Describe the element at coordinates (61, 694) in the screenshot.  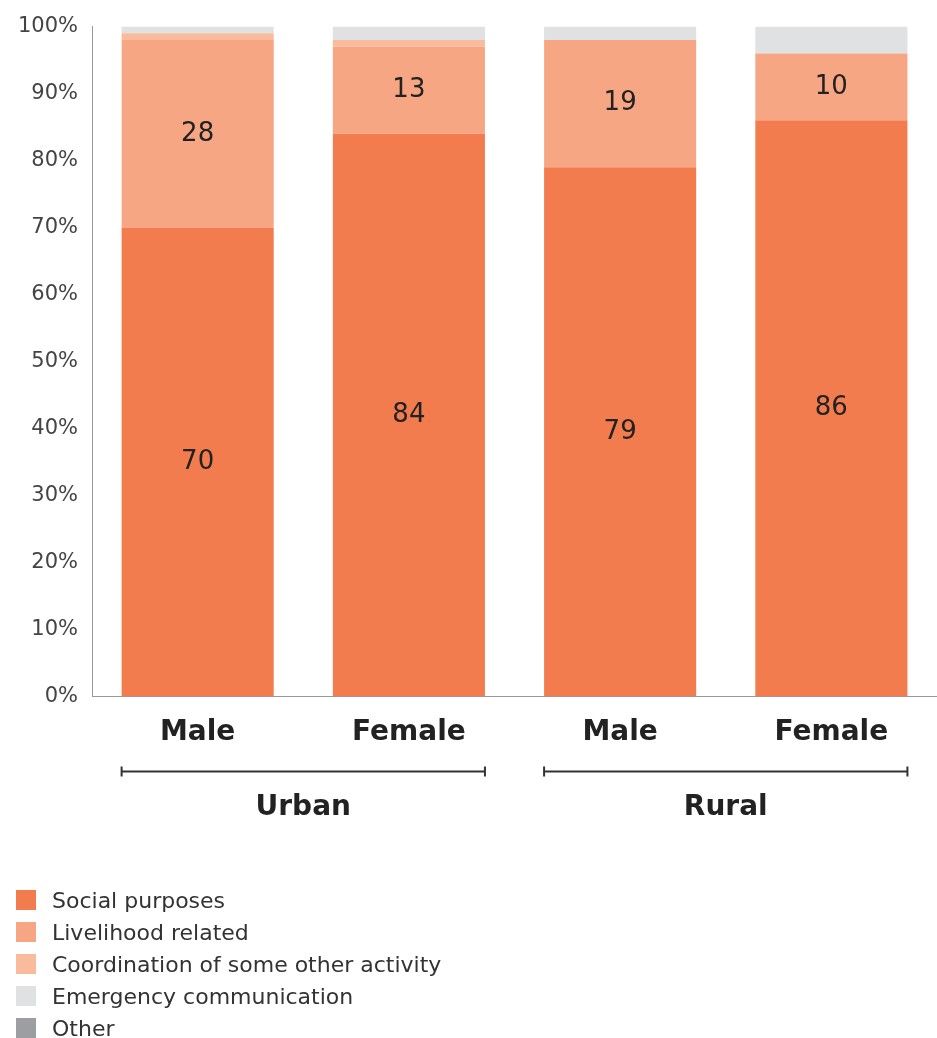
I see `y-tick-label: 0%` at that location.